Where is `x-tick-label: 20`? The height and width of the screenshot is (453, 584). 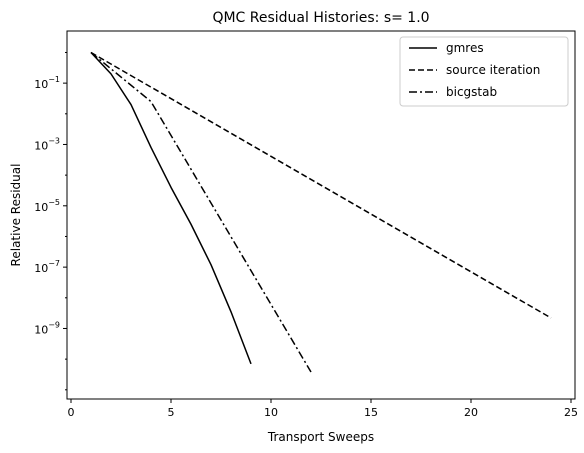 x-tick-label: 20 is located at coordinates (471, 412).